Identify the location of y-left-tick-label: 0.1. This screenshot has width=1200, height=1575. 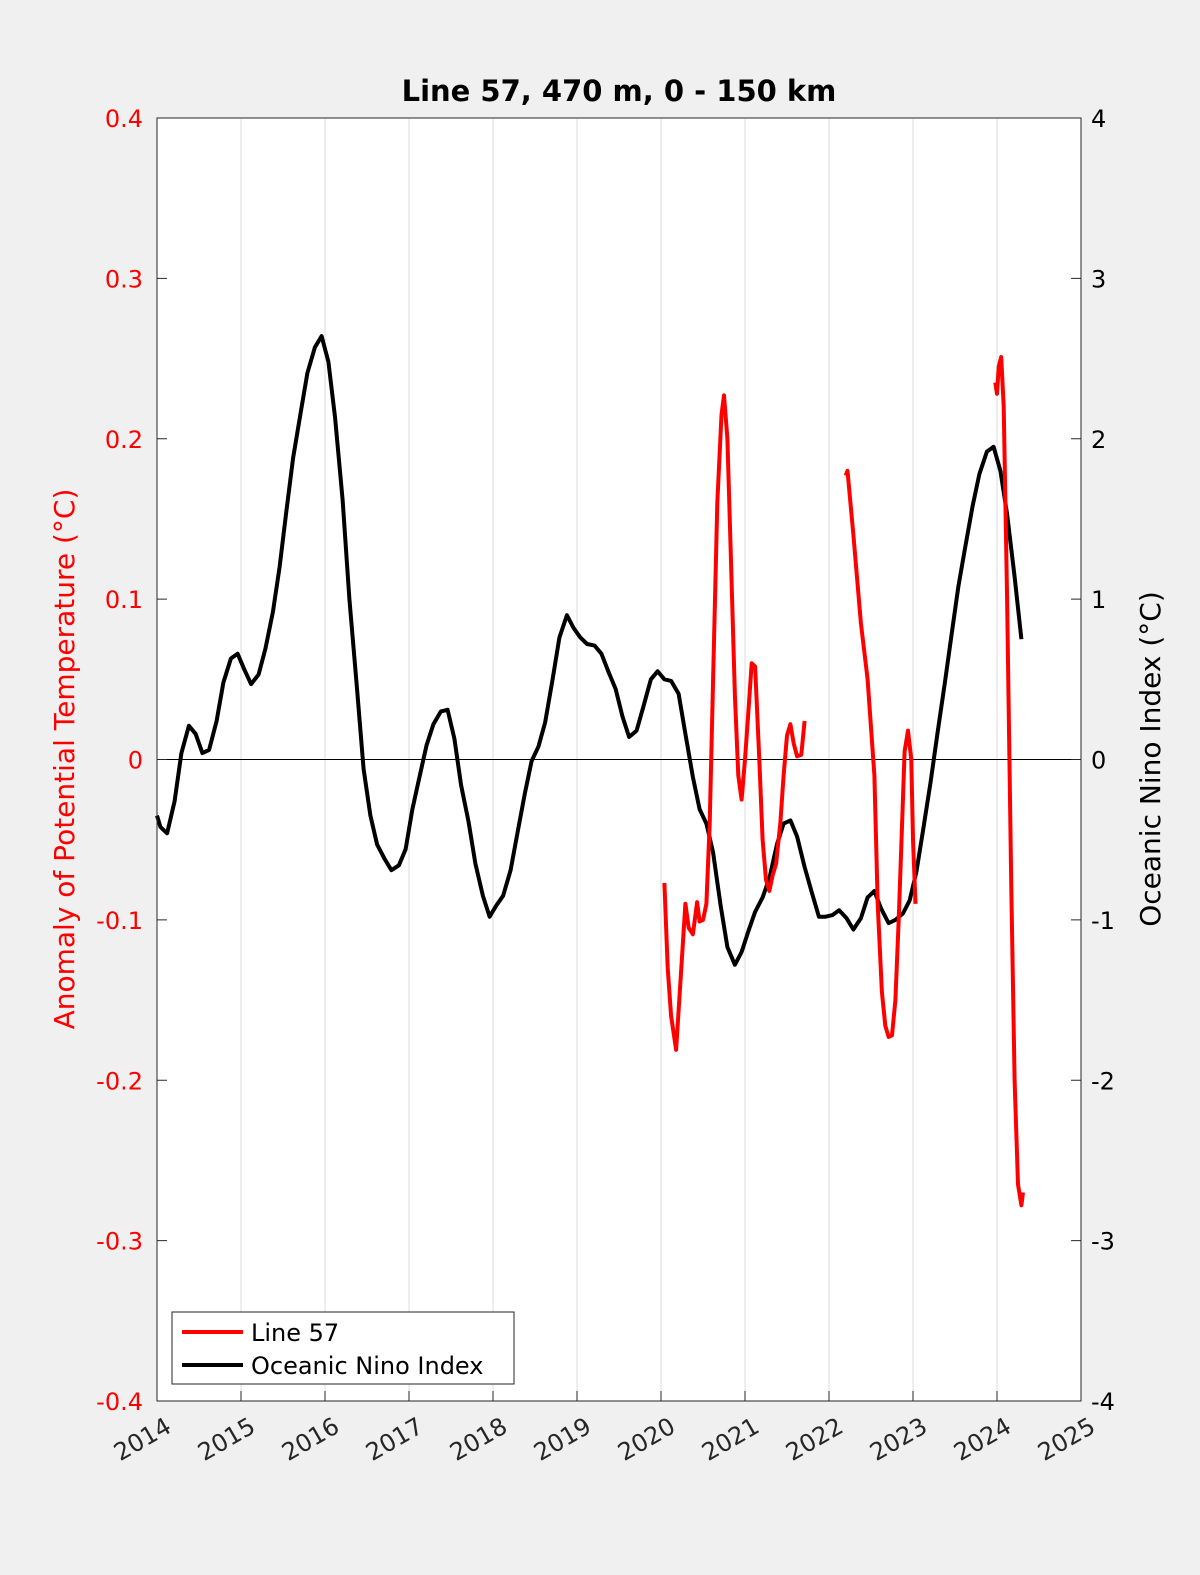
(124, 600).